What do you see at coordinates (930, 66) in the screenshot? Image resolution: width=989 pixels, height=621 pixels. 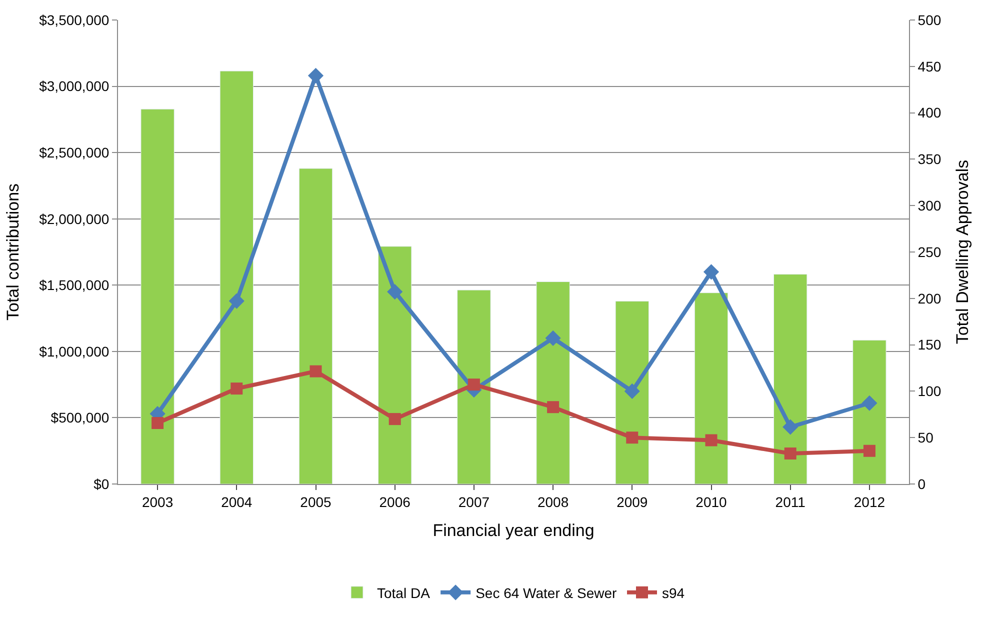 I see `y2-tick-label: 450` at bounding box center [930, 66].